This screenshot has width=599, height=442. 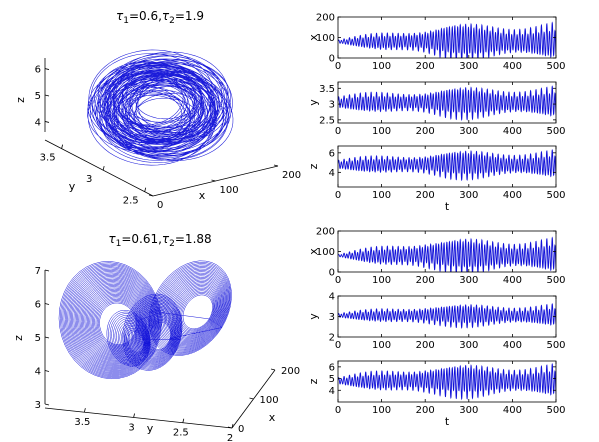 What do you see at coordinates (38, 372) in the screenshot?
I see `panel-b-3d-ztick-1: 4` at bounding box center [38, 372].